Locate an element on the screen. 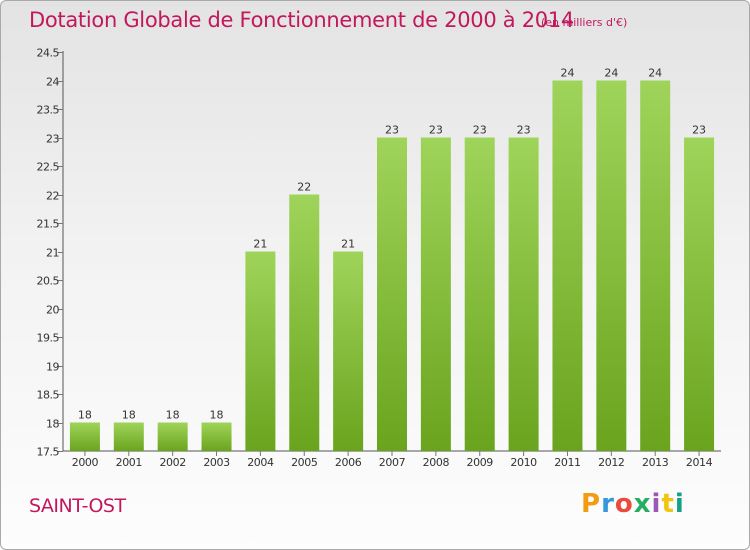  y-tick-label: 19.5 is located at coordinates (48, 338).